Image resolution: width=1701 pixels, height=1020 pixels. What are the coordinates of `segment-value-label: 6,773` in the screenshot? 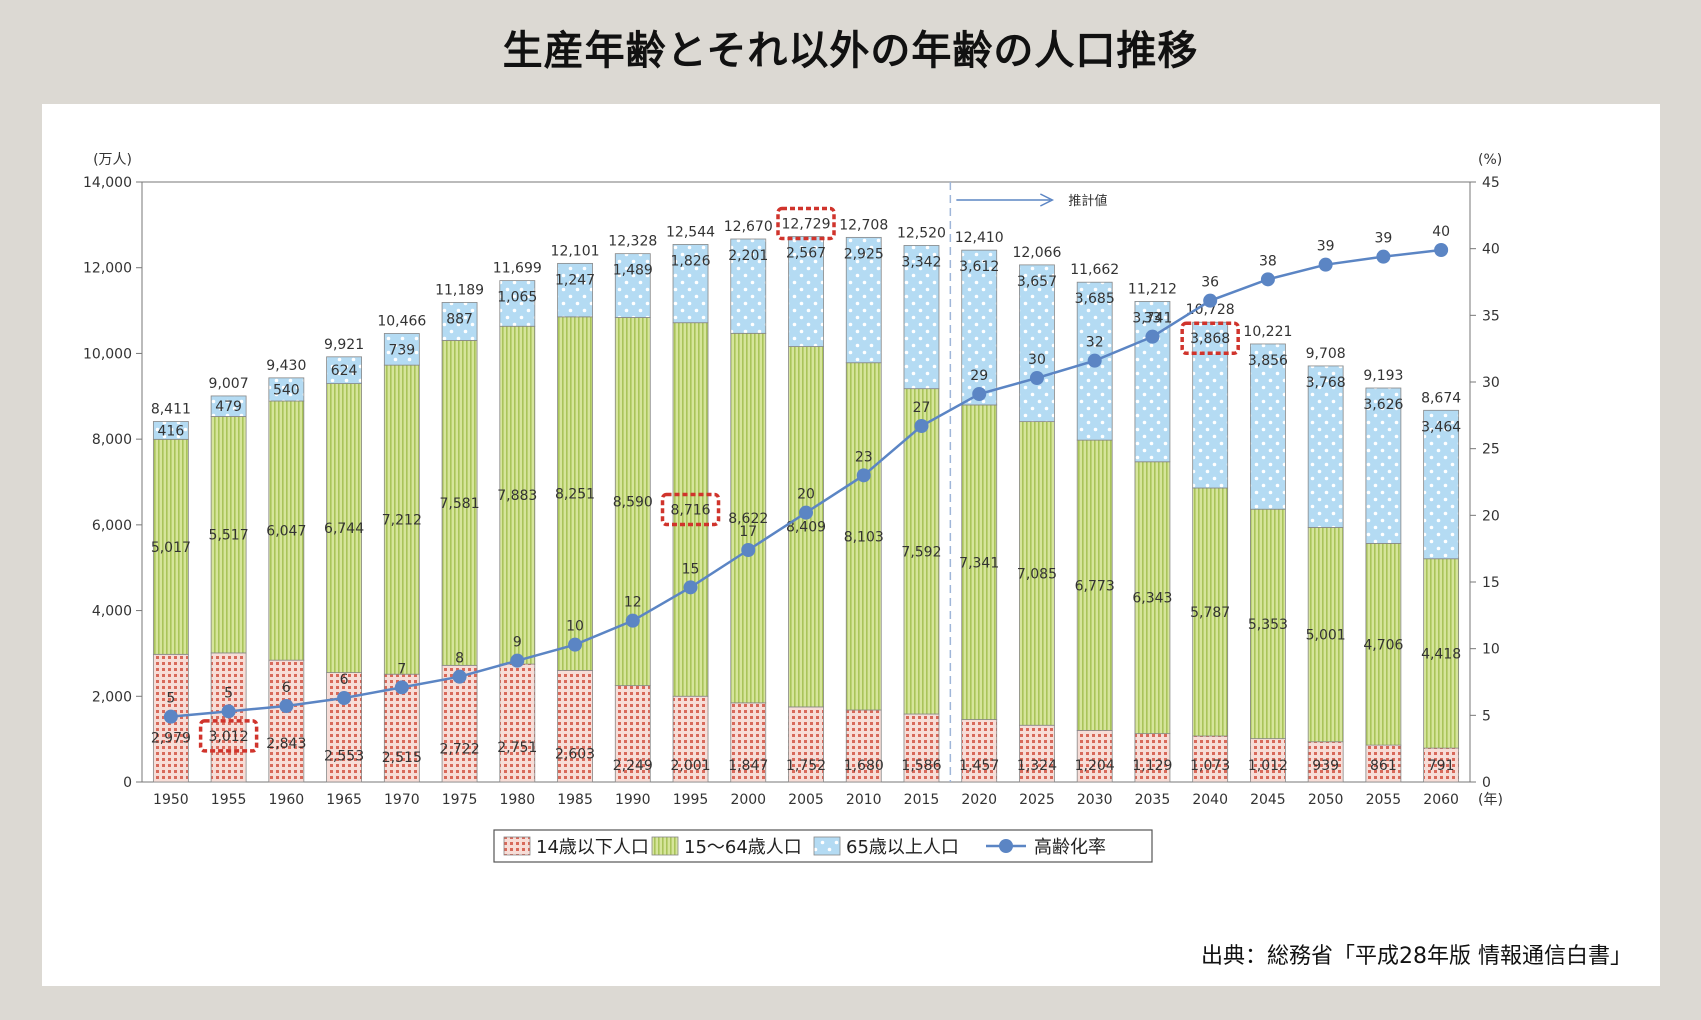 It's located at (1095, 586).